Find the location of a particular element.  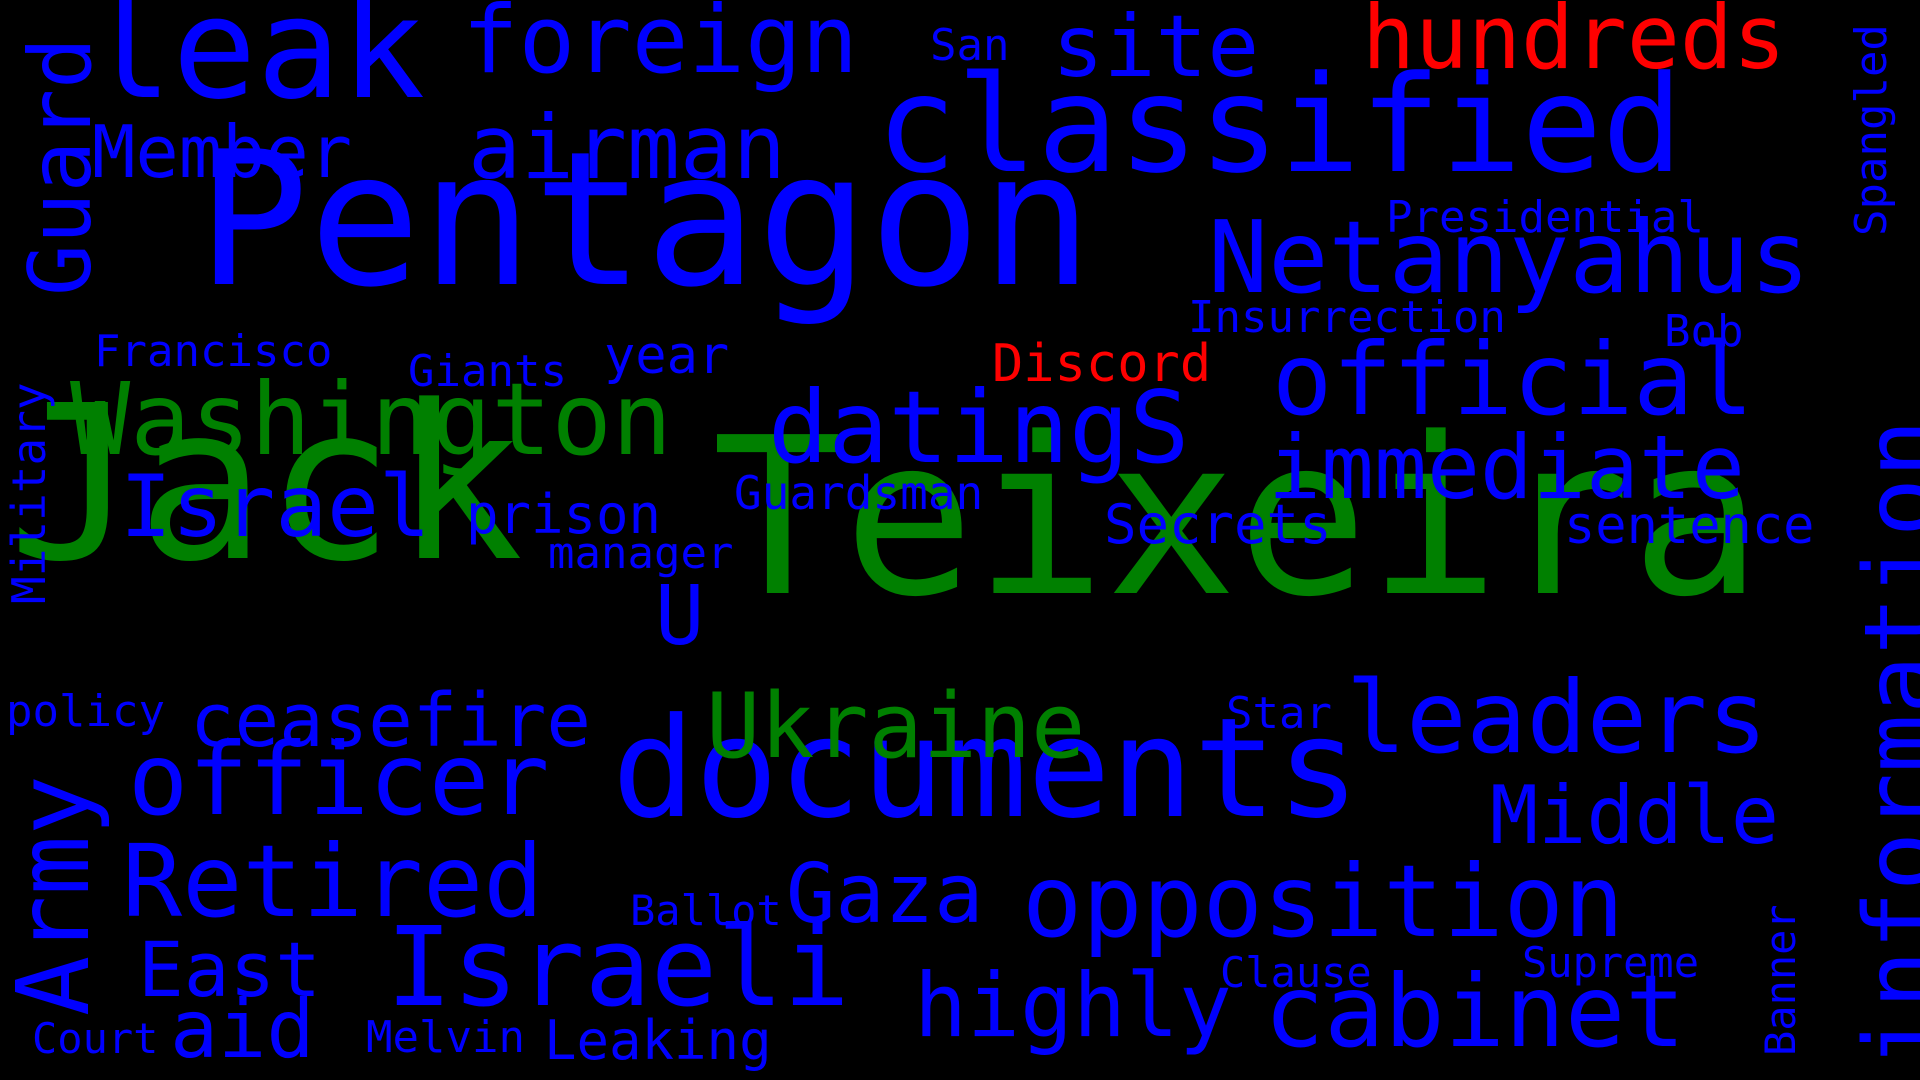

word-giants: Giants is located at coordinates (487, 371).